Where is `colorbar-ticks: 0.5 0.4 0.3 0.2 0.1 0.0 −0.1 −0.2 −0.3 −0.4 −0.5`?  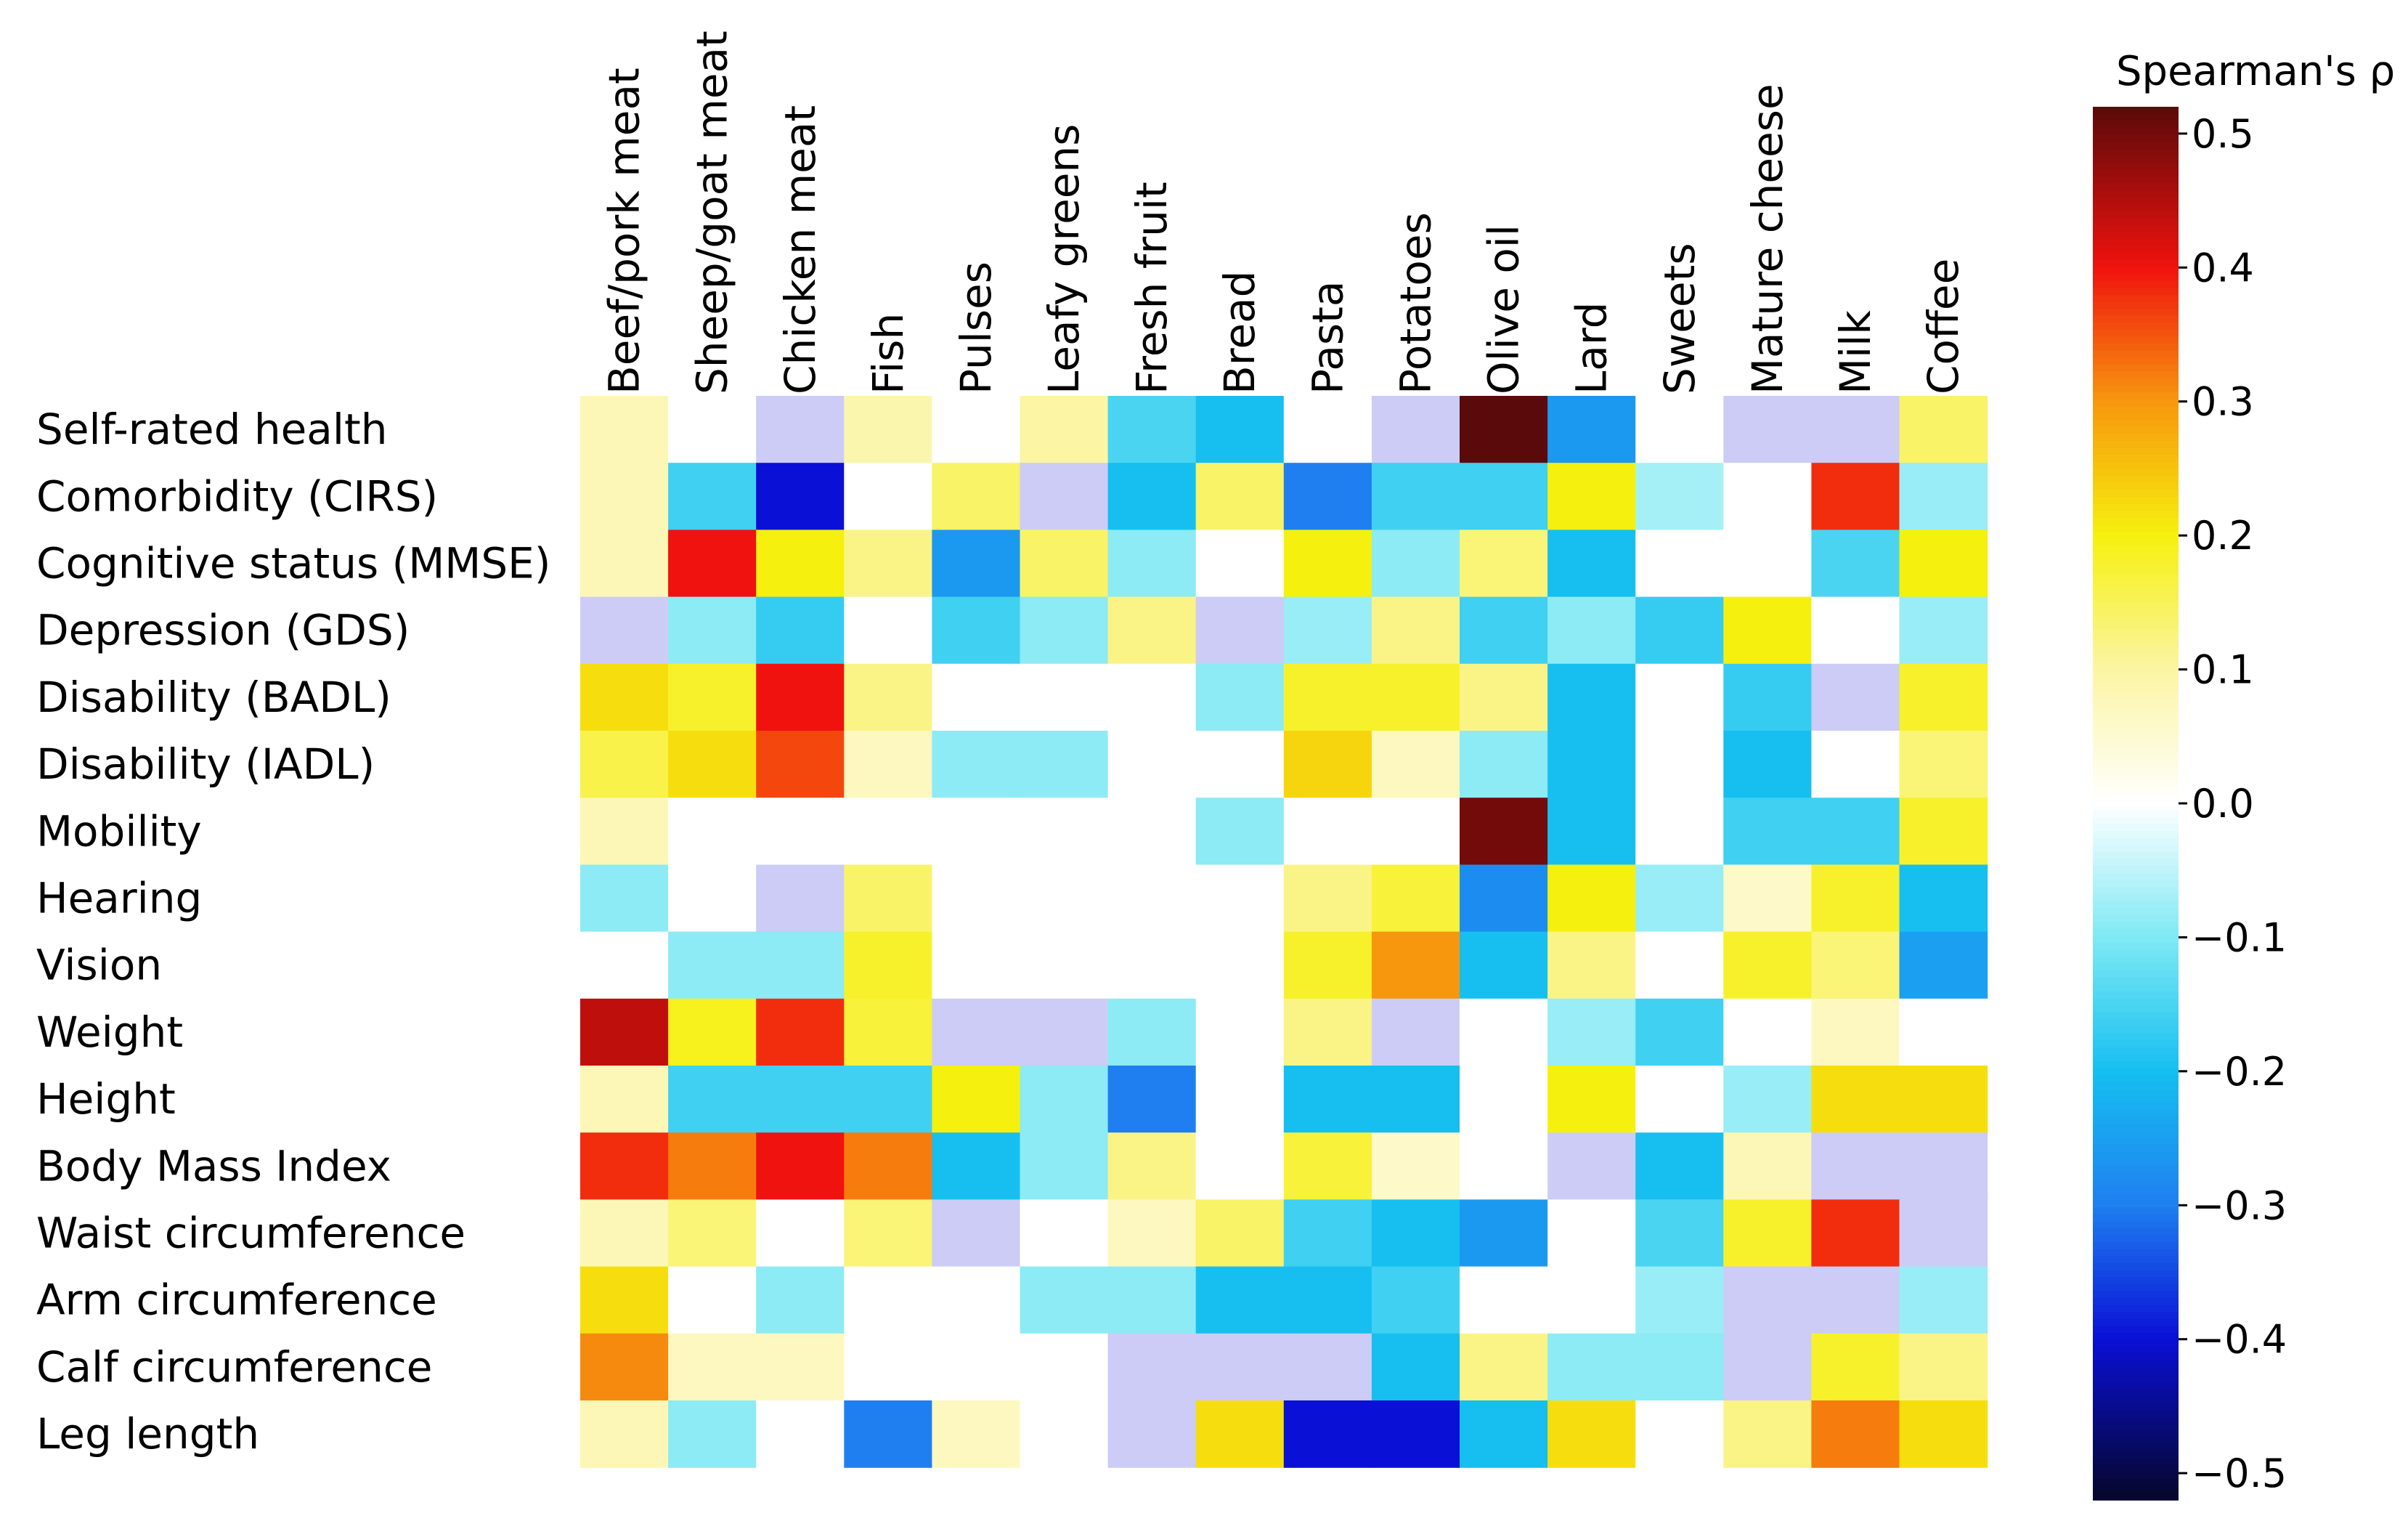 colorbar-ticks: 0.5 0.4 0.3 0.2 0.1 0.0 −0.1 −0.2 −0.3 −0.4 −0.5 is located at coordinates (2233, 803).